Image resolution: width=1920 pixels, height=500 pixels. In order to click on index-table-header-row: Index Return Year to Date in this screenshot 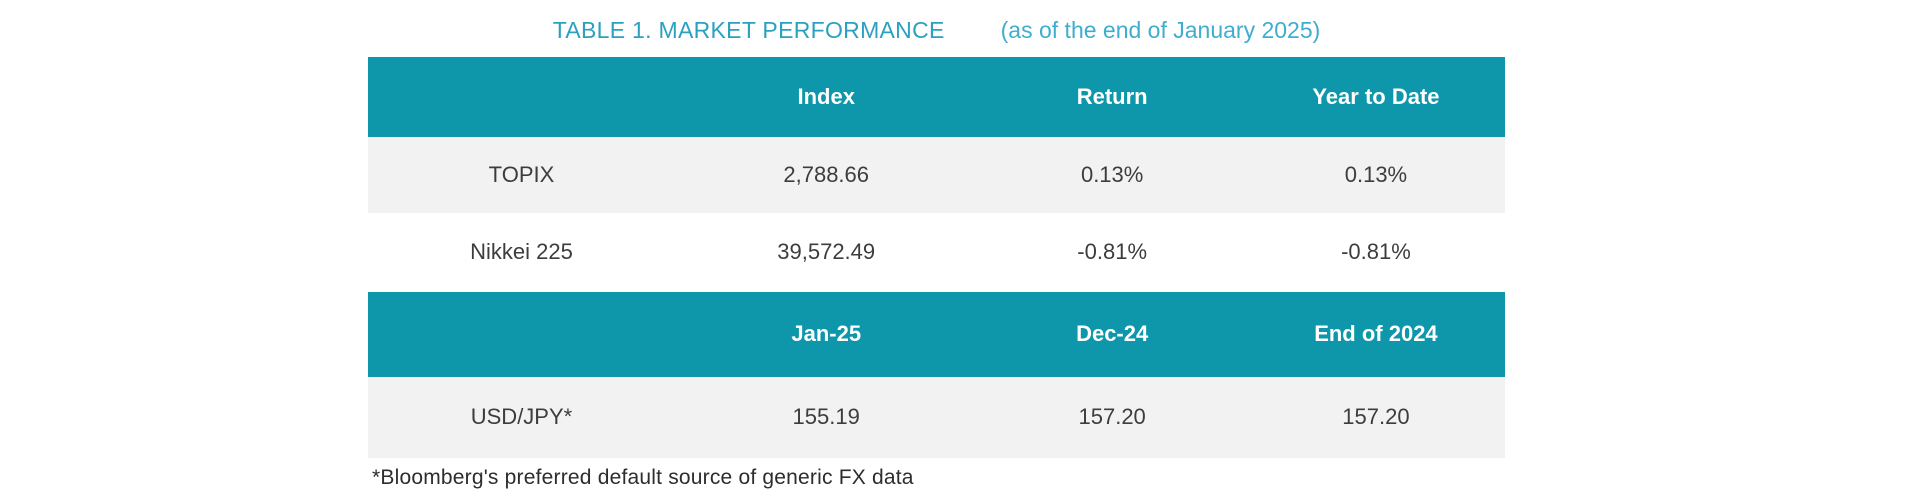, I will do `click(936, 97)`.